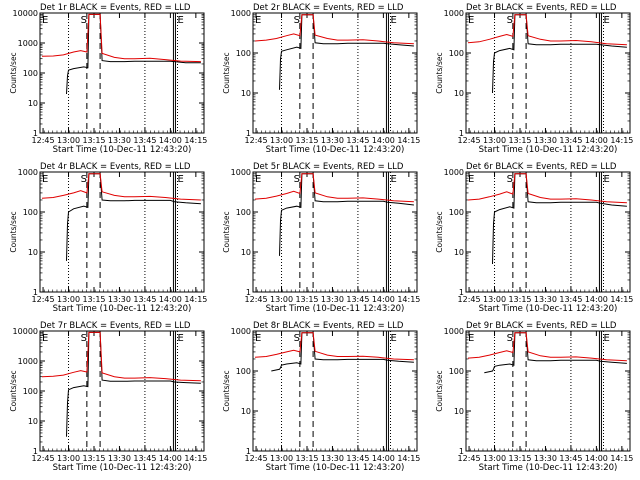  What do you see at coordinates (115, 8) in the screenshot?
I see `panel-title: Det 1r BLACK = Events, RED = LLD` at bounding box center [115, 8].